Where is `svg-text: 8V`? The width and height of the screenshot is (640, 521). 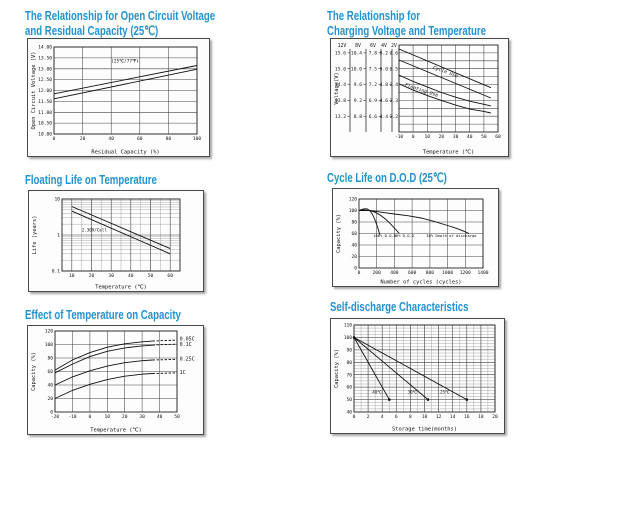 svg-text: 8V is located at coordinates (358, 46).